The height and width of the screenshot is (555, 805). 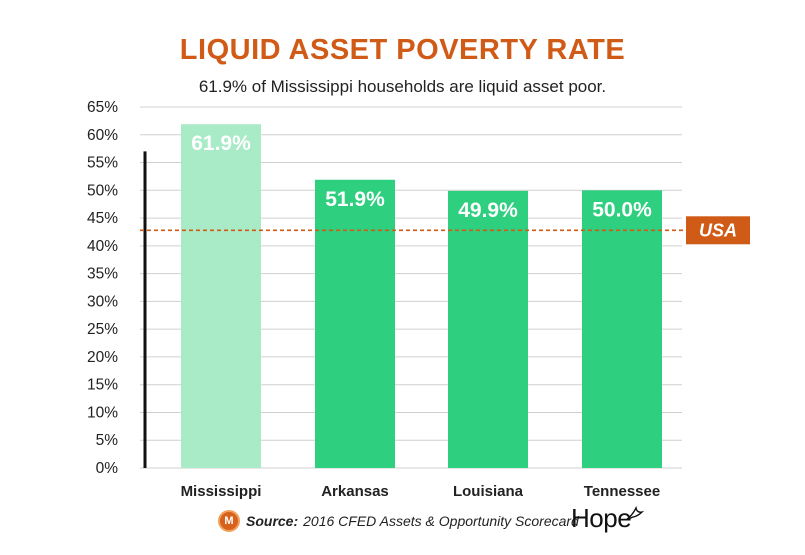 I want to click on y-tick-label: 45%, so click(x=102, y=218).